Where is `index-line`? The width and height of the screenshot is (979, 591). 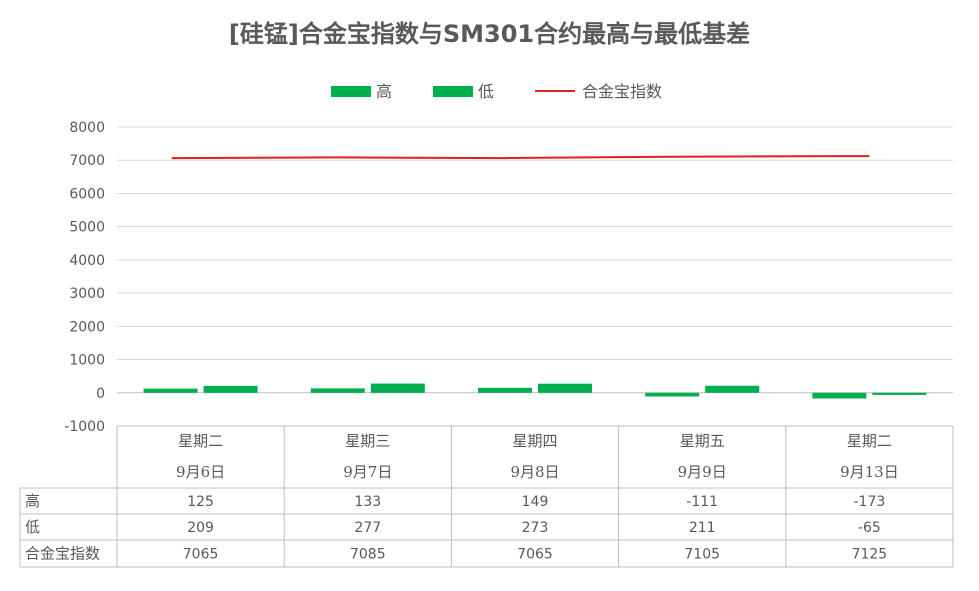
index-line is located at coordinates (520, 157).